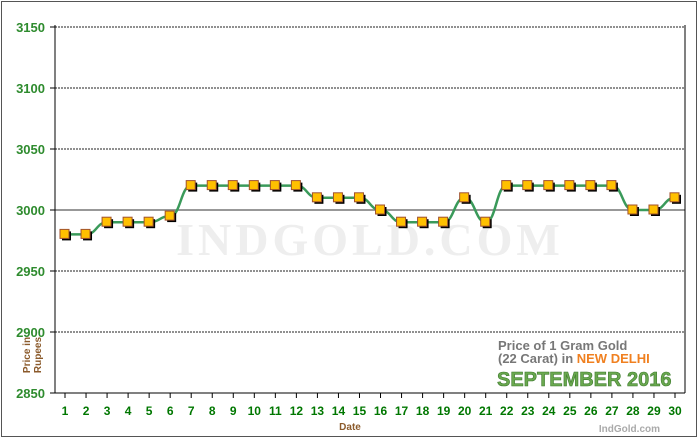  What do you see at coordinates (528, 411) in the screenshot?
I see `x-tick-label: 23` at bounding box center [528, 411].